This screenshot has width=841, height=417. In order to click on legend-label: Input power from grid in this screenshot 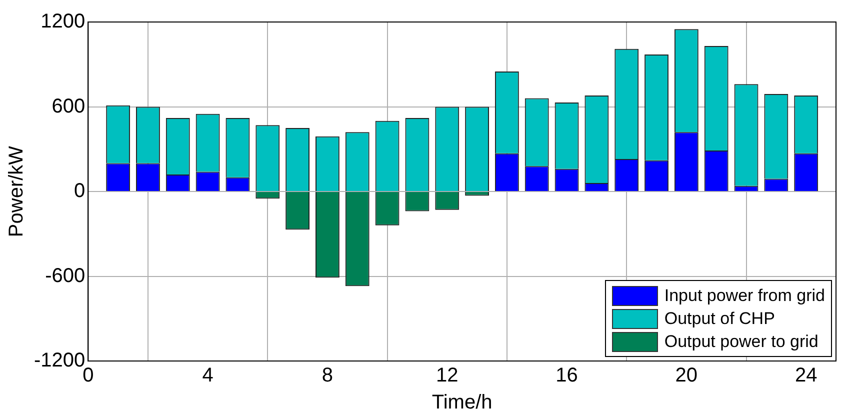, I will do `click(744, 296)`.